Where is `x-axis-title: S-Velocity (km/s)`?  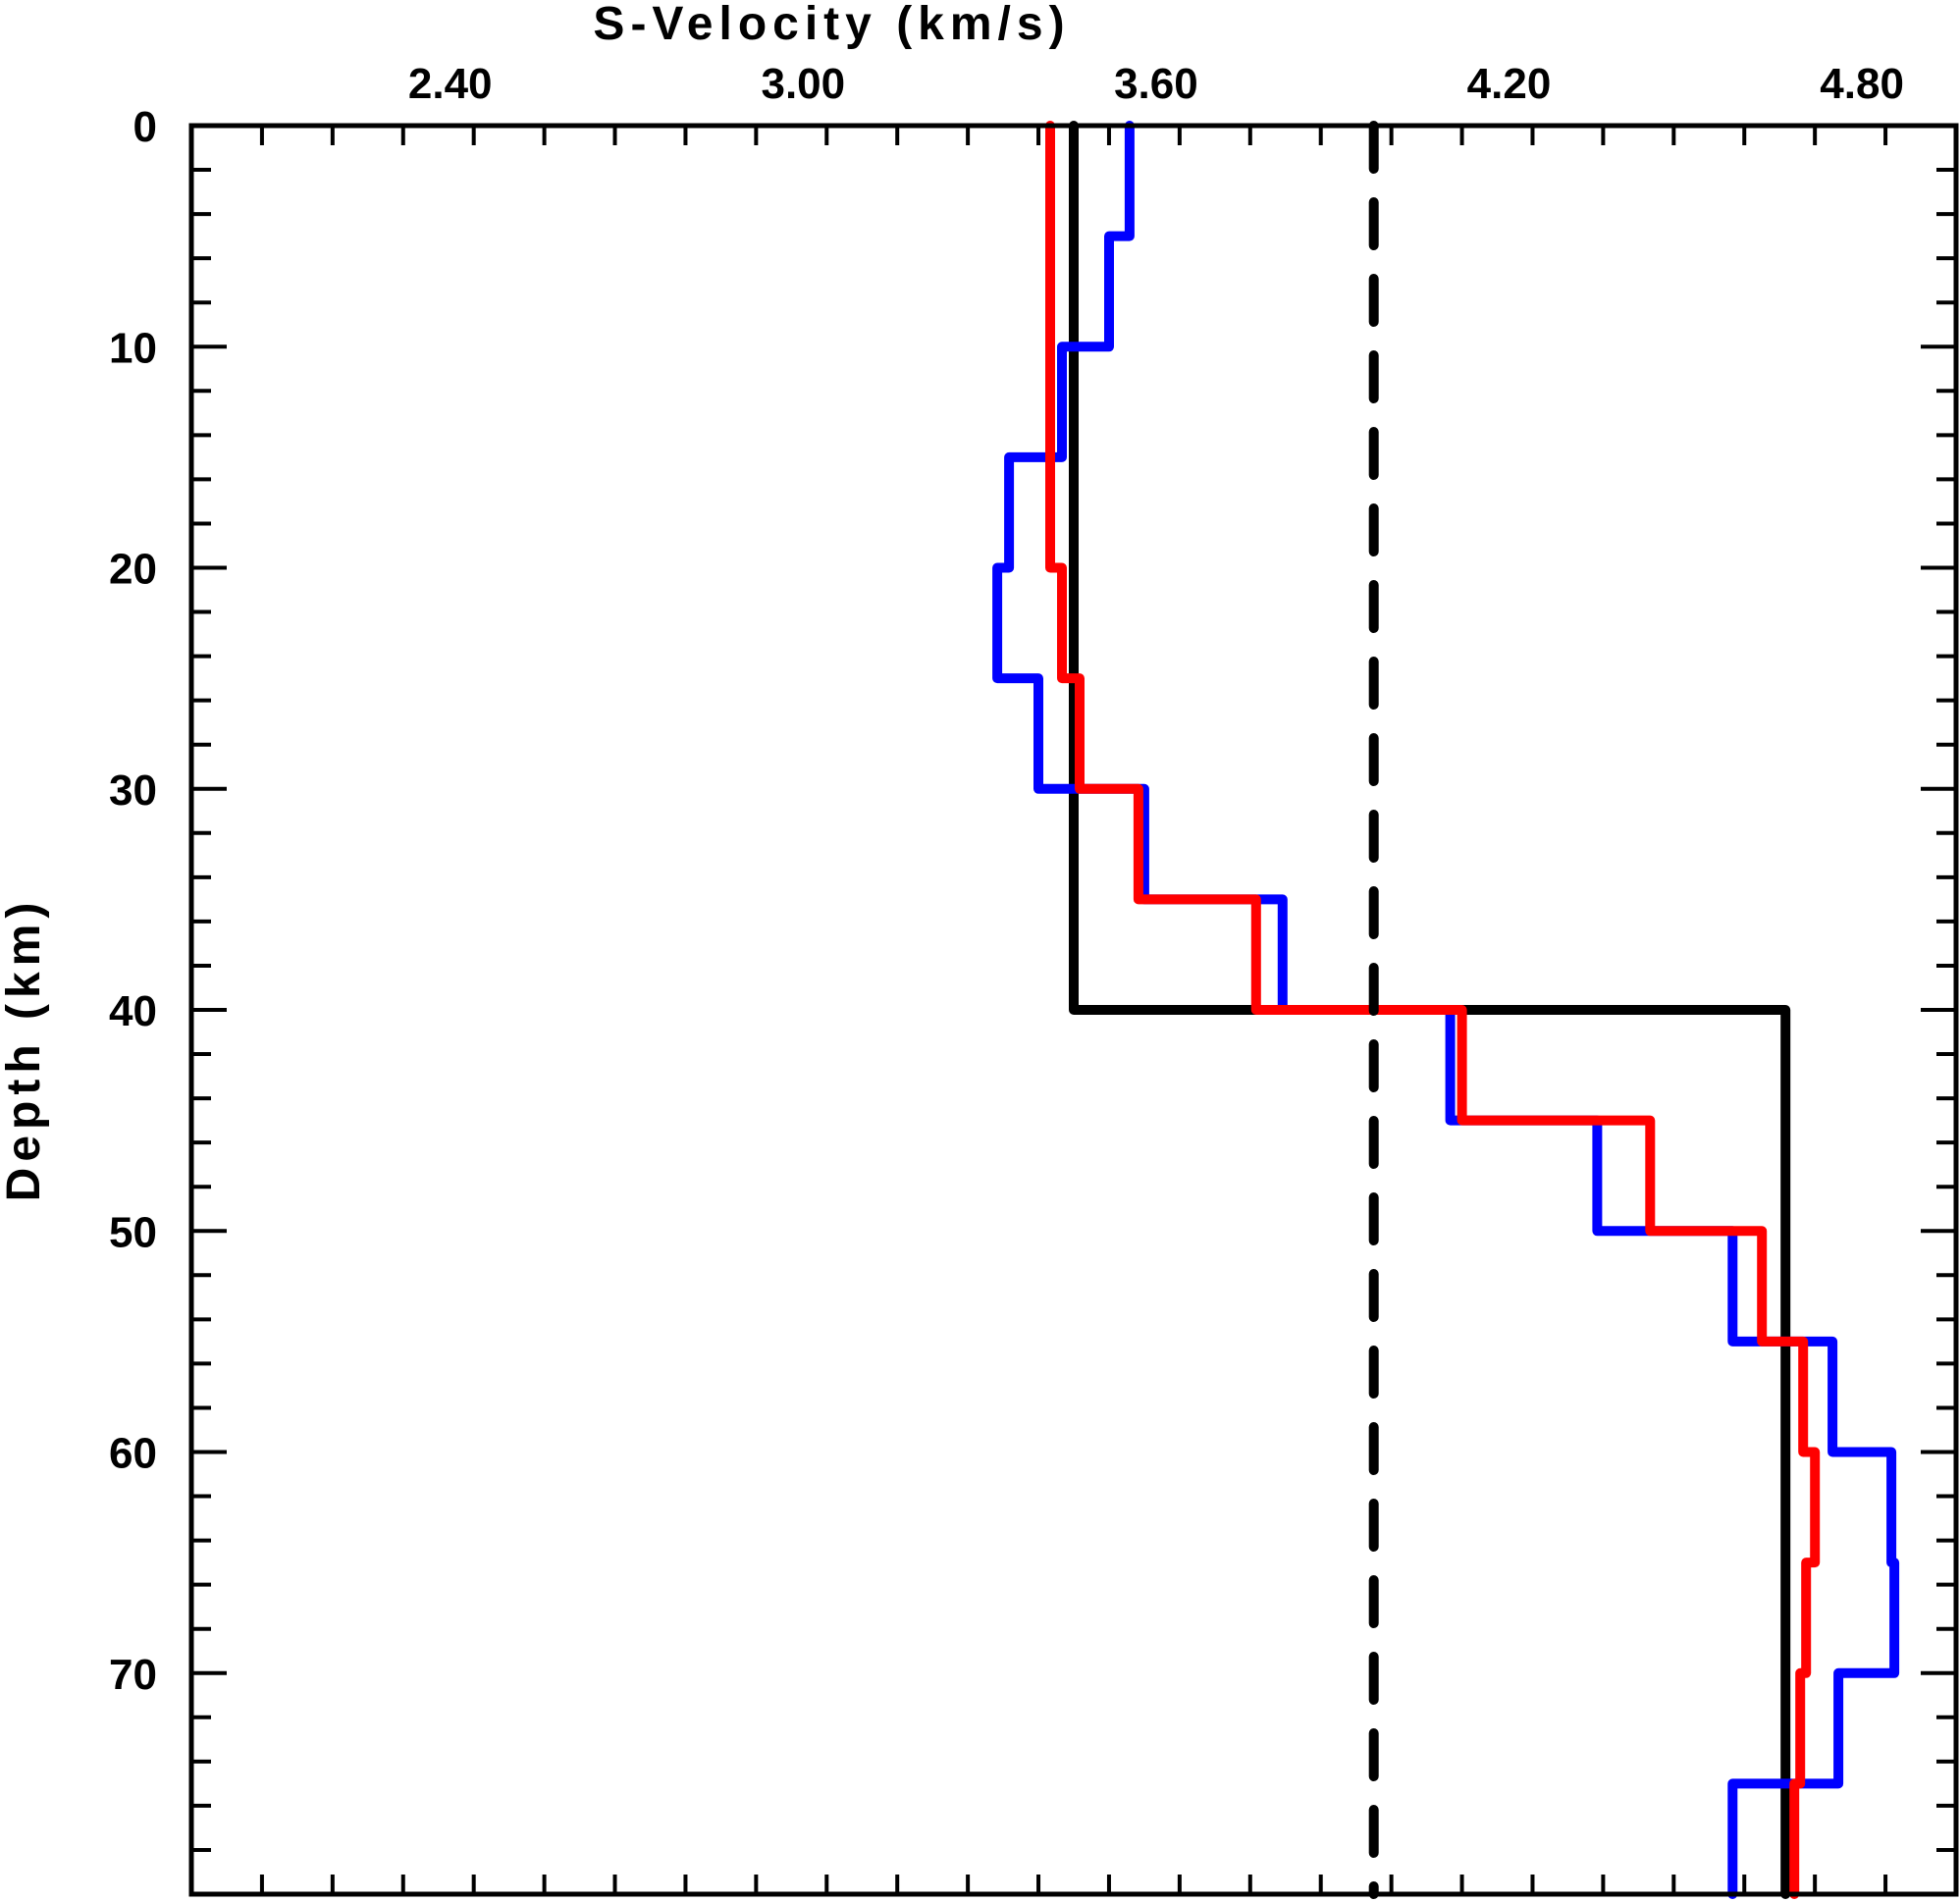 x-axis-title: S-Velocity (km/s) is located at coordinates (832, 25).